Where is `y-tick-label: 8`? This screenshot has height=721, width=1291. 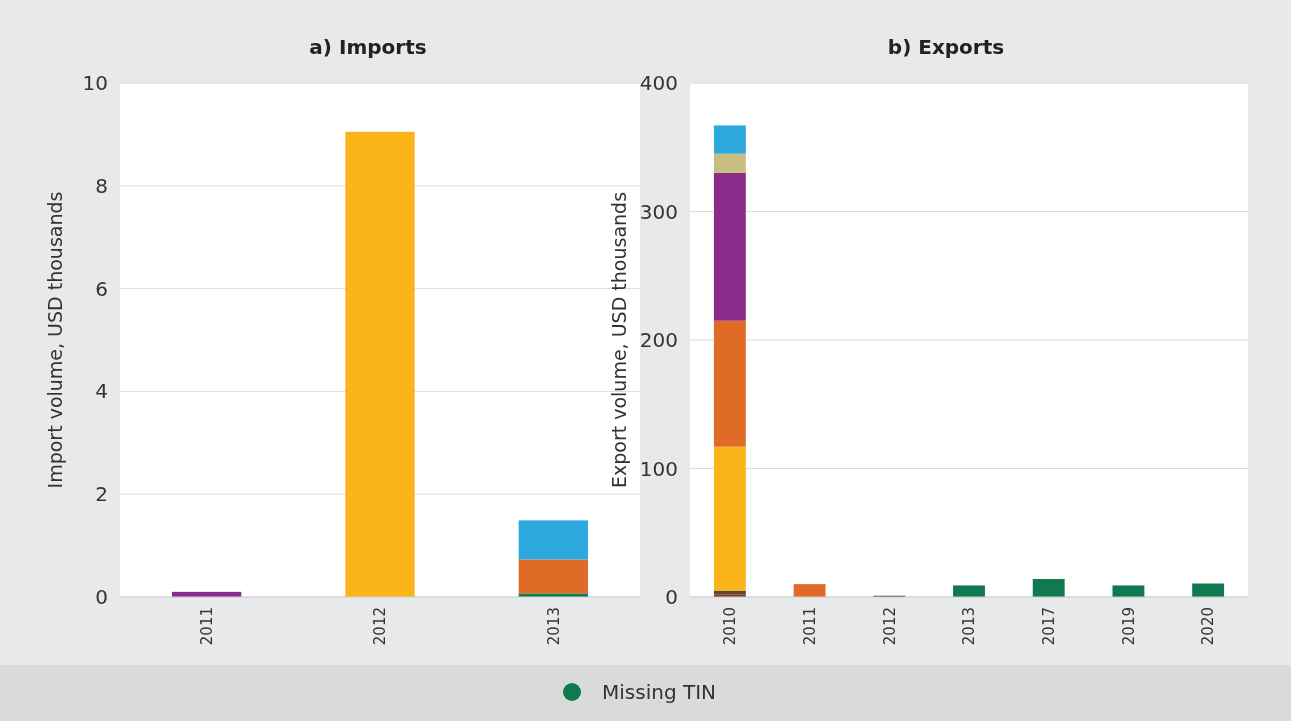
y-tick-label: 8 is located at coordinates (101, 185).